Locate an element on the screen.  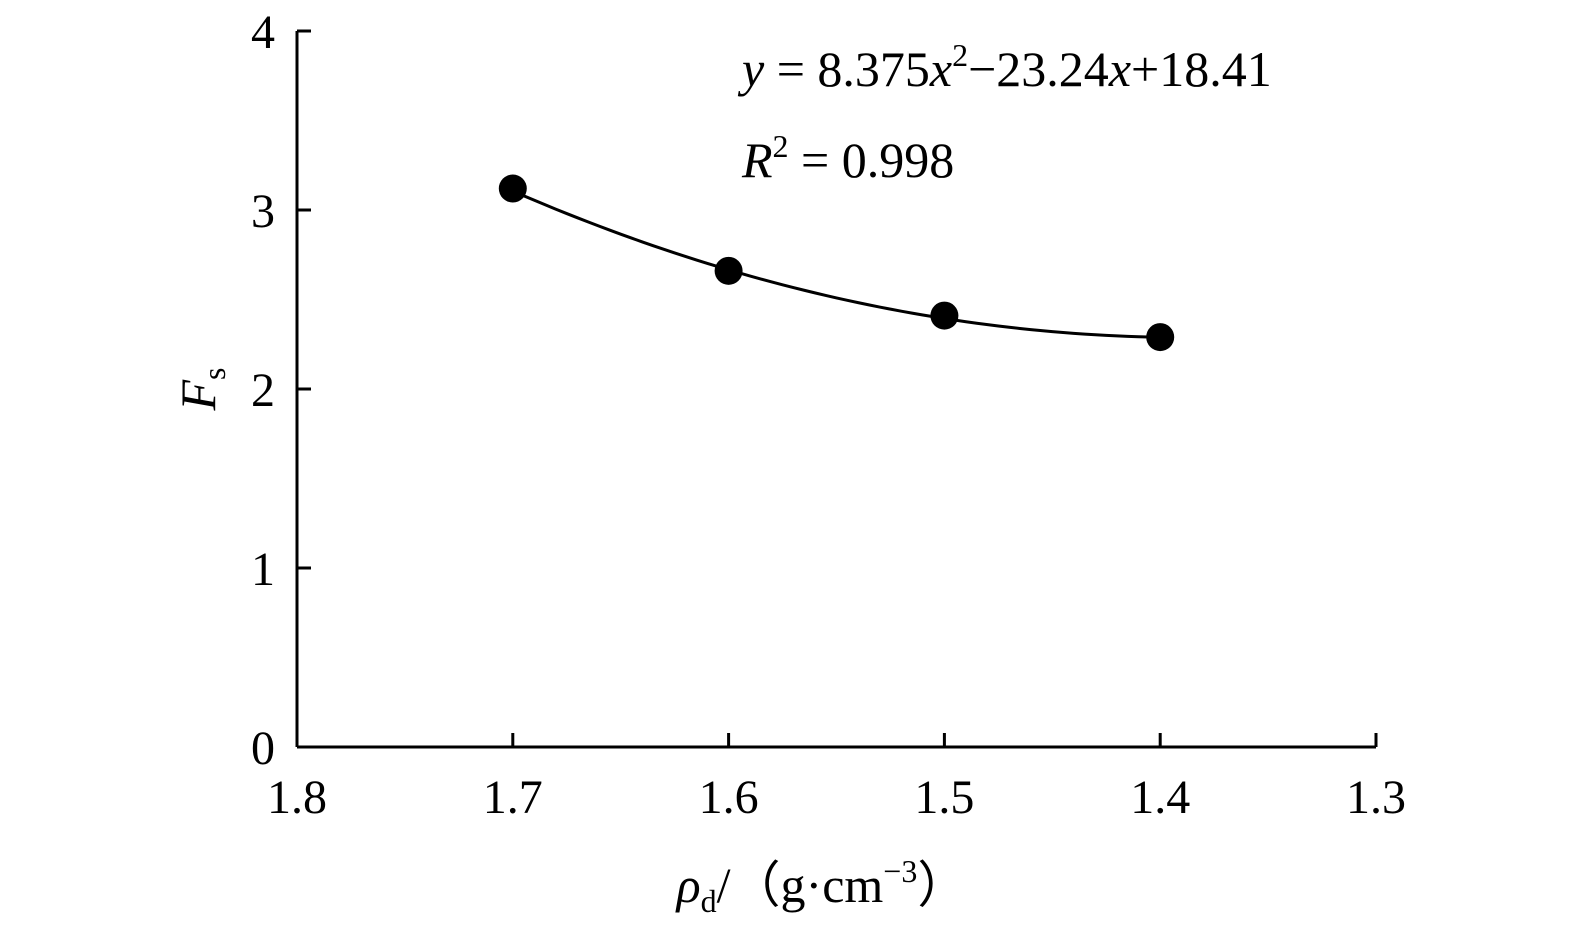
y-tick-label: 4 is located at coordinates (263, 32).